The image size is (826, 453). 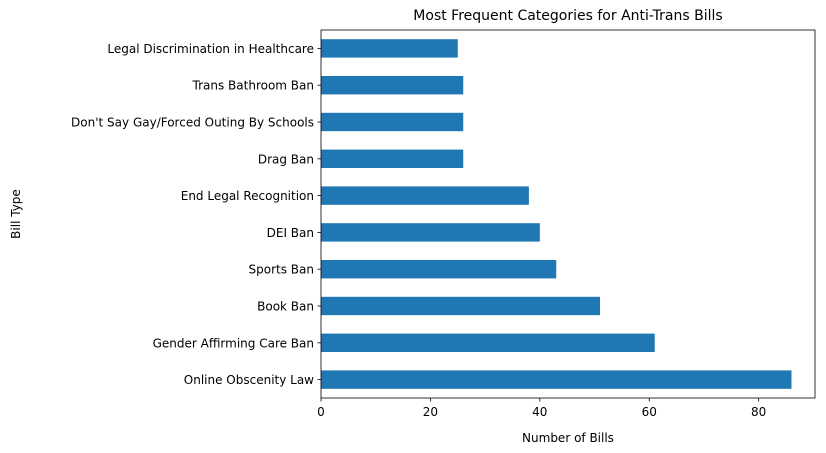 What do you see at coordinates (392, 122) in the screenshot?
I see `bar-don-t-say-gay-forced-outing-by-schools` at bounding box center [392, 122].